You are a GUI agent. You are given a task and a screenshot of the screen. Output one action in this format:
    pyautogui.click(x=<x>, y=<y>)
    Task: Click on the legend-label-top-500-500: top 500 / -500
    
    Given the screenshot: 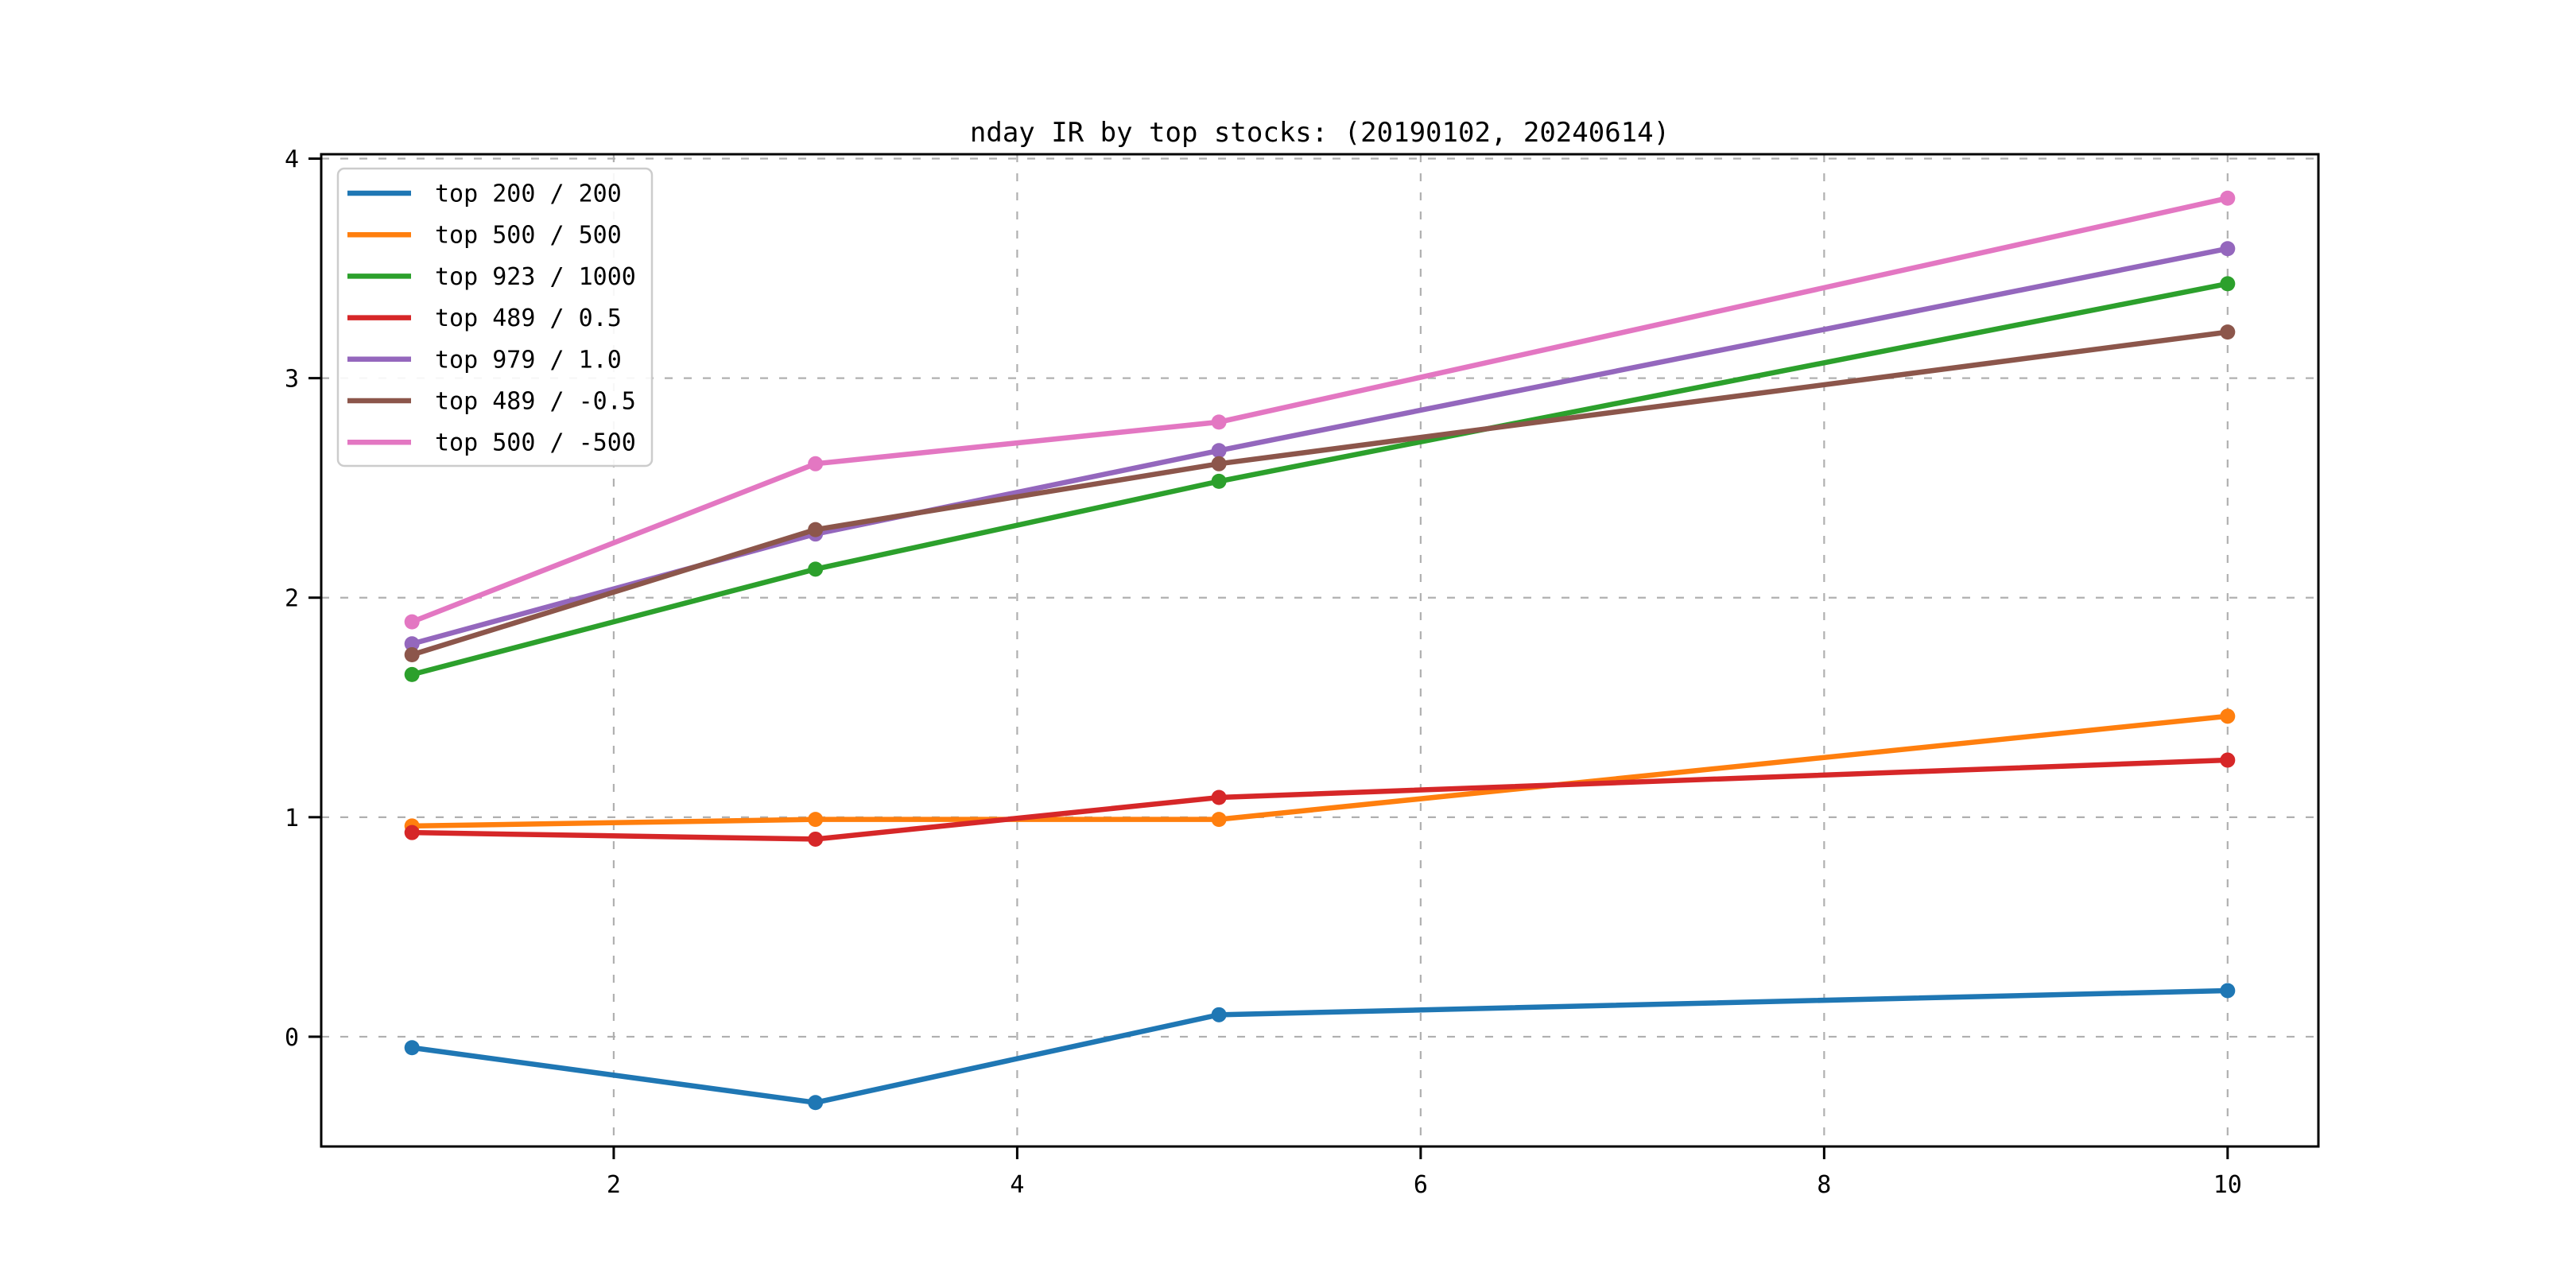 What is the action you would take?
    pyautogui.click(x=535, y=443)
    